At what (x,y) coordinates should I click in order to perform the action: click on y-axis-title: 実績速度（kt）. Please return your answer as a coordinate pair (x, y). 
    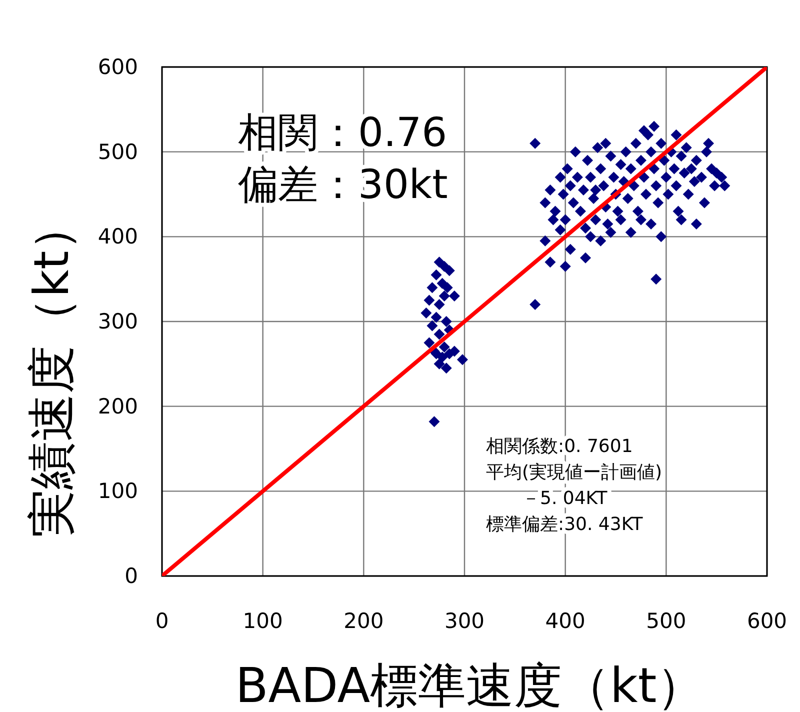
    Looking at the image, I should click on (52, 370).